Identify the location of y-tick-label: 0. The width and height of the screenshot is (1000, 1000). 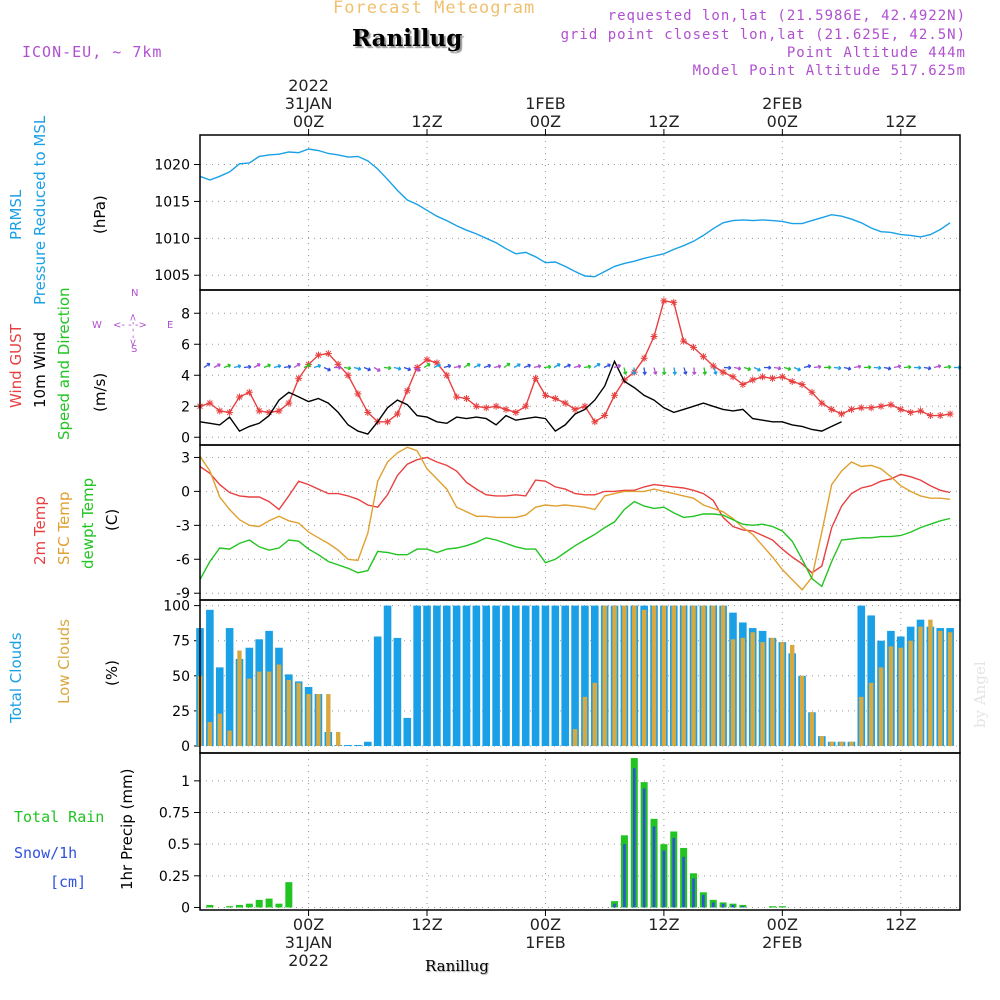
(185, 438).